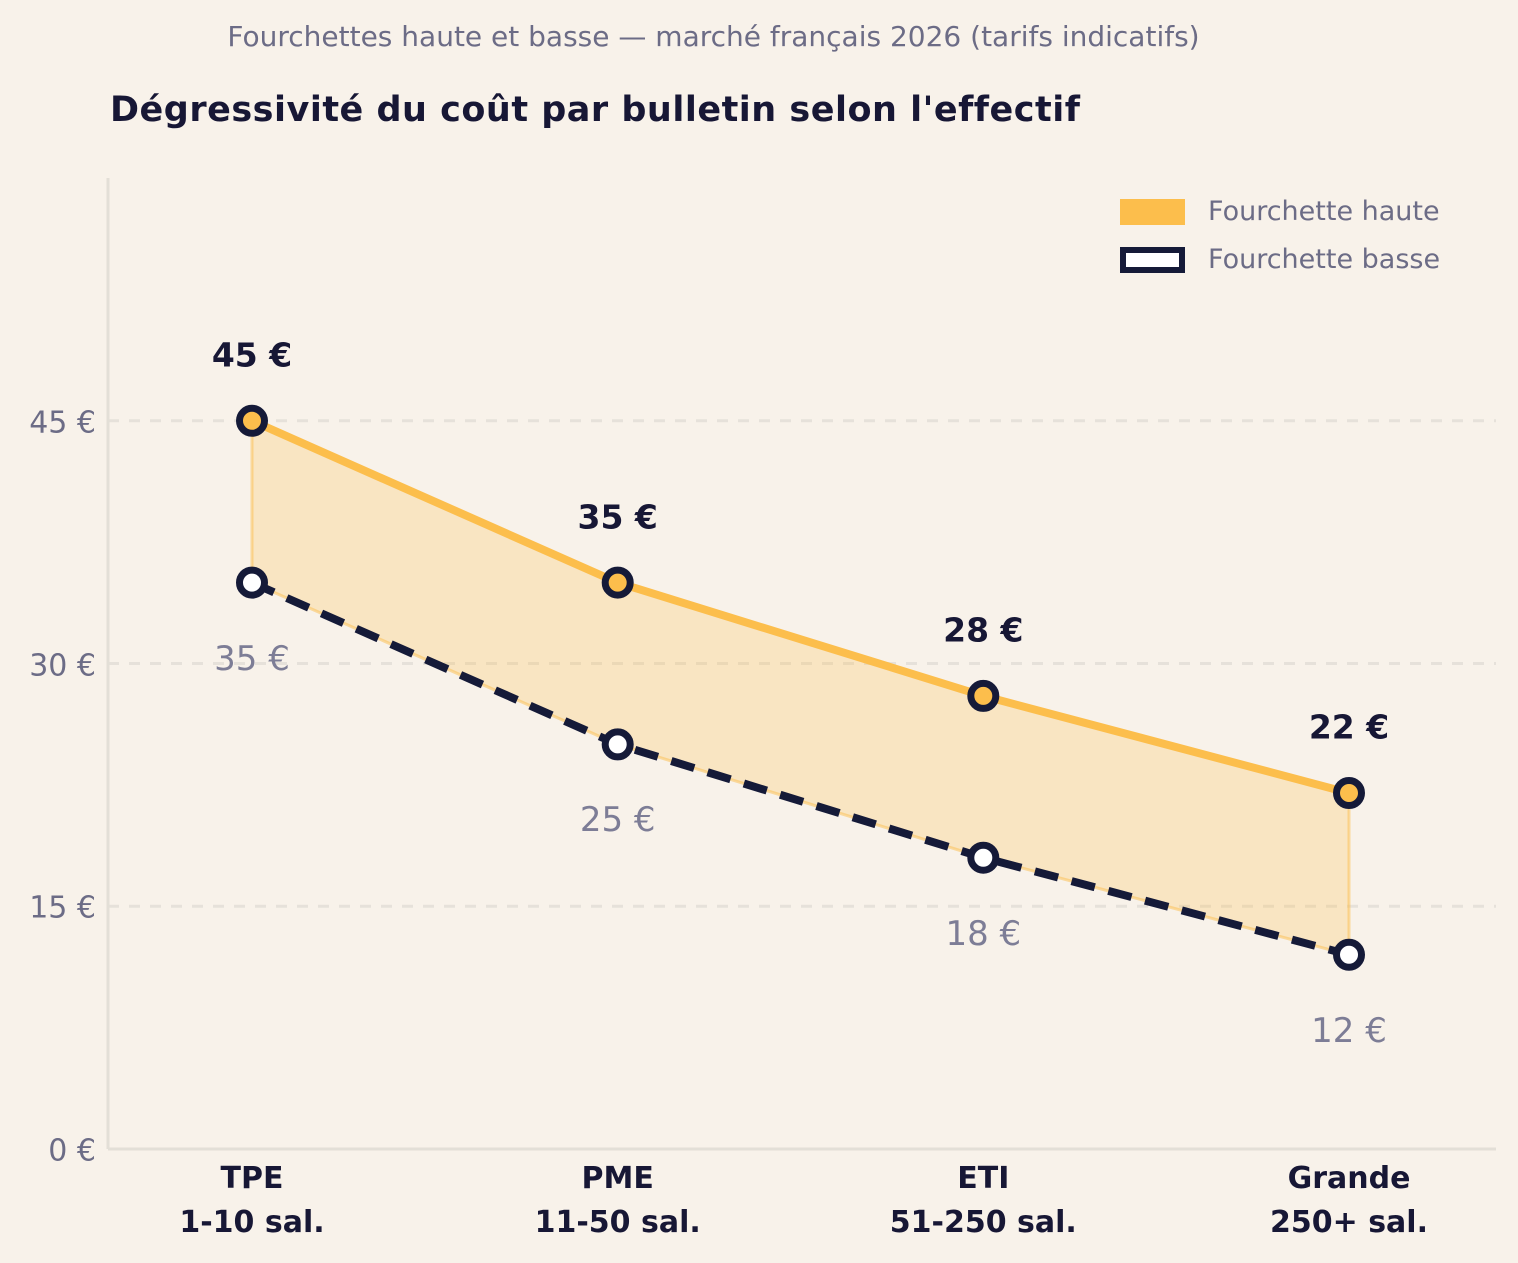 This screenshot has height=1263, width=1518. Describe the element at coordinates (1280, 235) in the screenshot. I see `chart-legend: Fourchette haute Fourchette basse` at that location.